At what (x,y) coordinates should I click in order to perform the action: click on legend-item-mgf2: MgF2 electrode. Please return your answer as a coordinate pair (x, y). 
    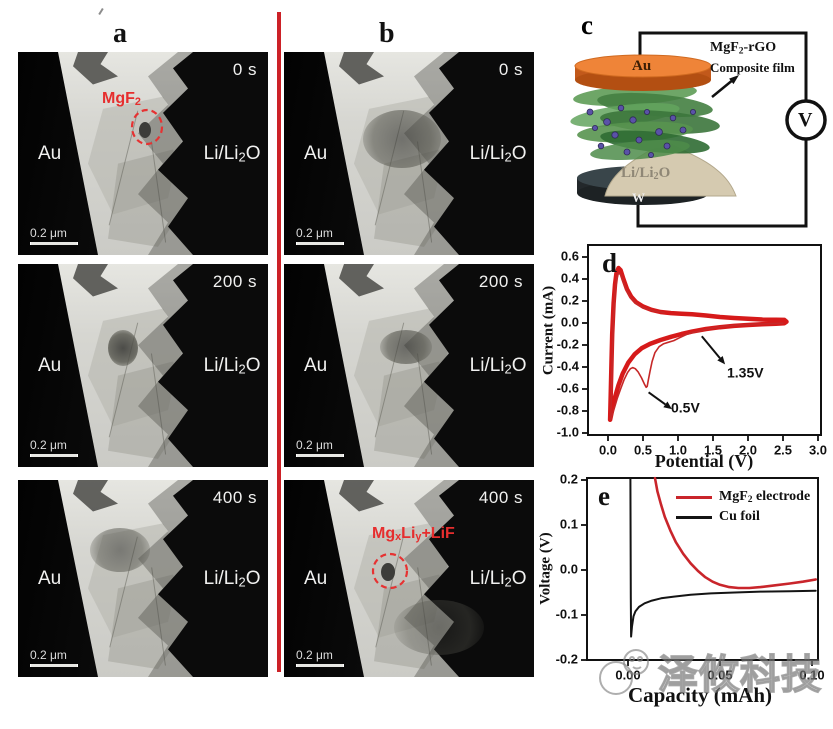
    Looking at the image, I should click on (743, 497).